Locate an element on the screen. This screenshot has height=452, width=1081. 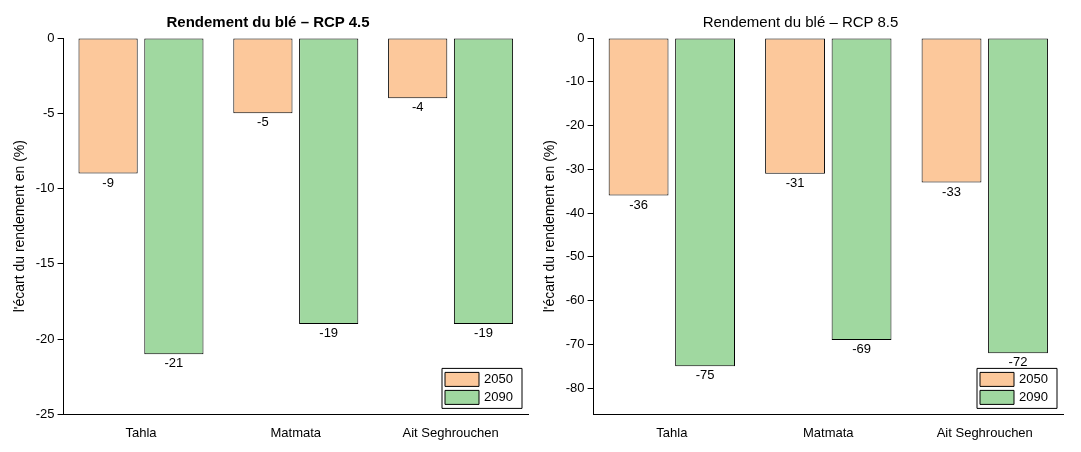
y-tick-label: -60 is located at coordinates (575, 300).